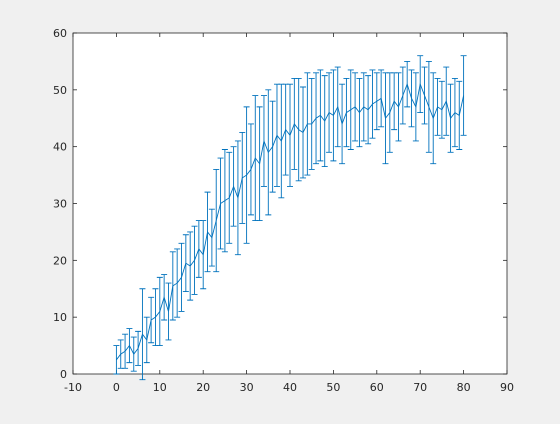 This screenshot has width=560, height=424. I want to click on y-tick-label: 40, so click(60, 147).